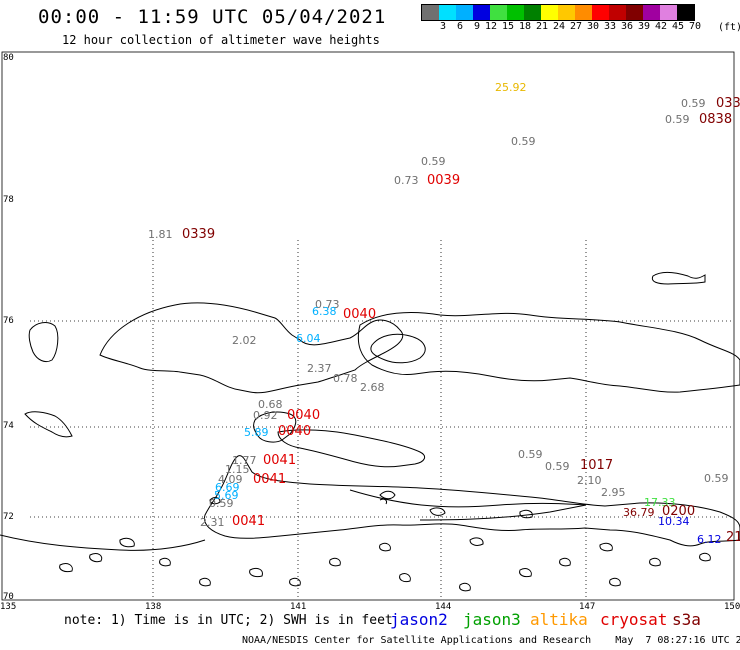 The height and width of the screenshot is (650, 740). I want to click on legend-tick-label: 15, so click(507, 26).